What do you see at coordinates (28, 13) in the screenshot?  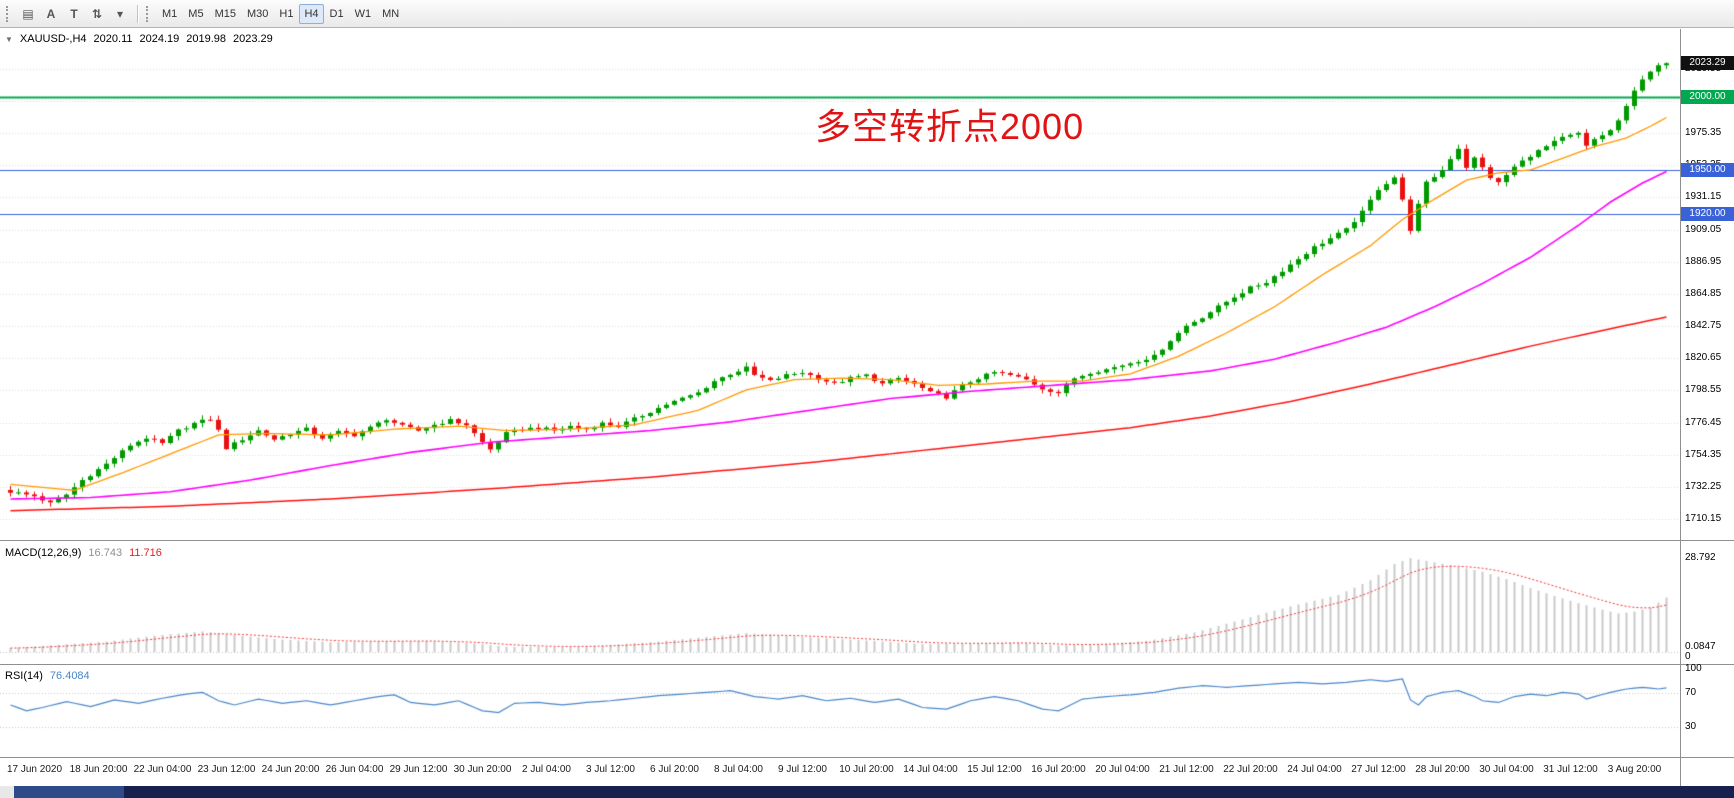 I see `charts-grid-icon: ▤` at bounding box center [28, 13].